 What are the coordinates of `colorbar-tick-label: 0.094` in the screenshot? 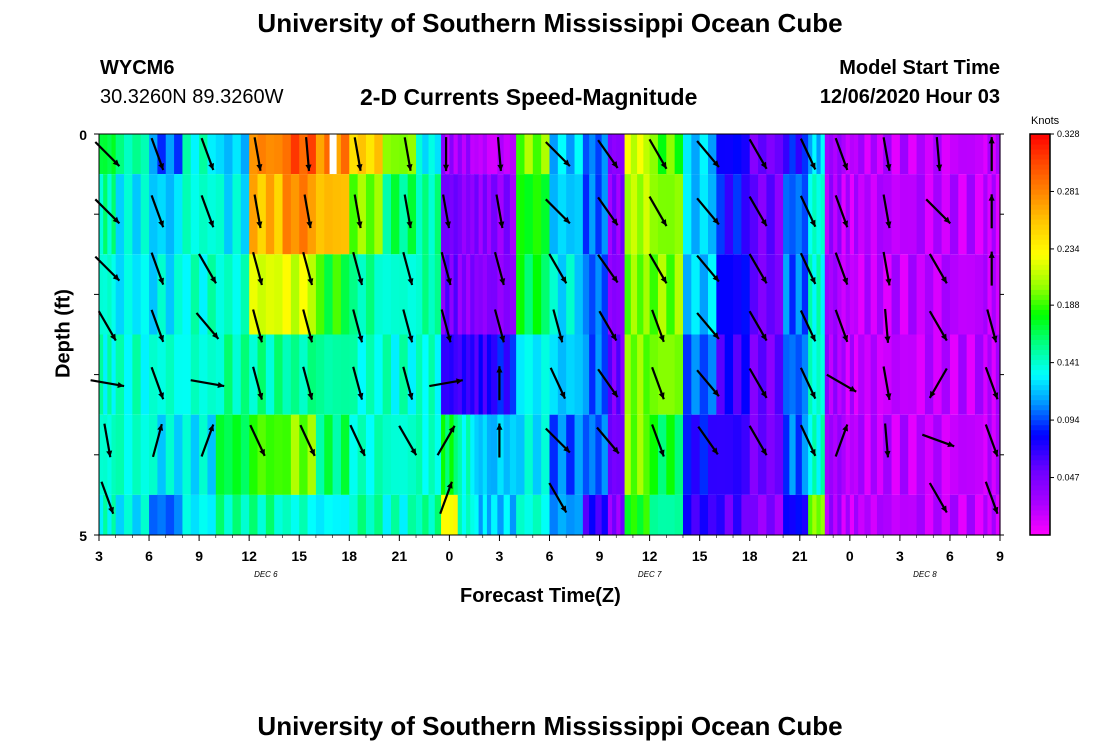 It's located at (1068, 420).